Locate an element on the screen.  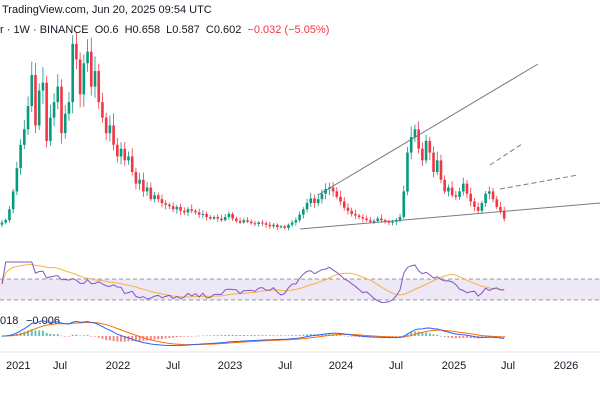
trendline-projection-upper is located at coordinates (506, 154).